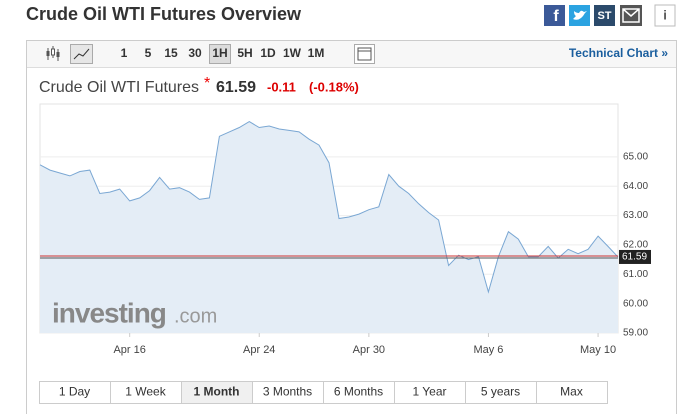  Describe the element at coordinates (635, 186) in the screenshot. I see `y-tick-label: 64.00` at that location.